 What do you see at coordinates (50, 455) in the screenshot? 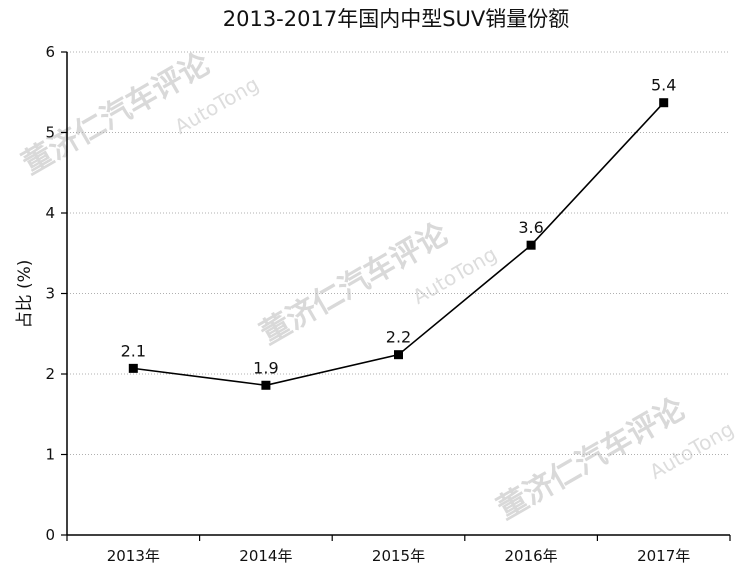
I see `y-tick-label: 1` at bounding box center [50, 455].